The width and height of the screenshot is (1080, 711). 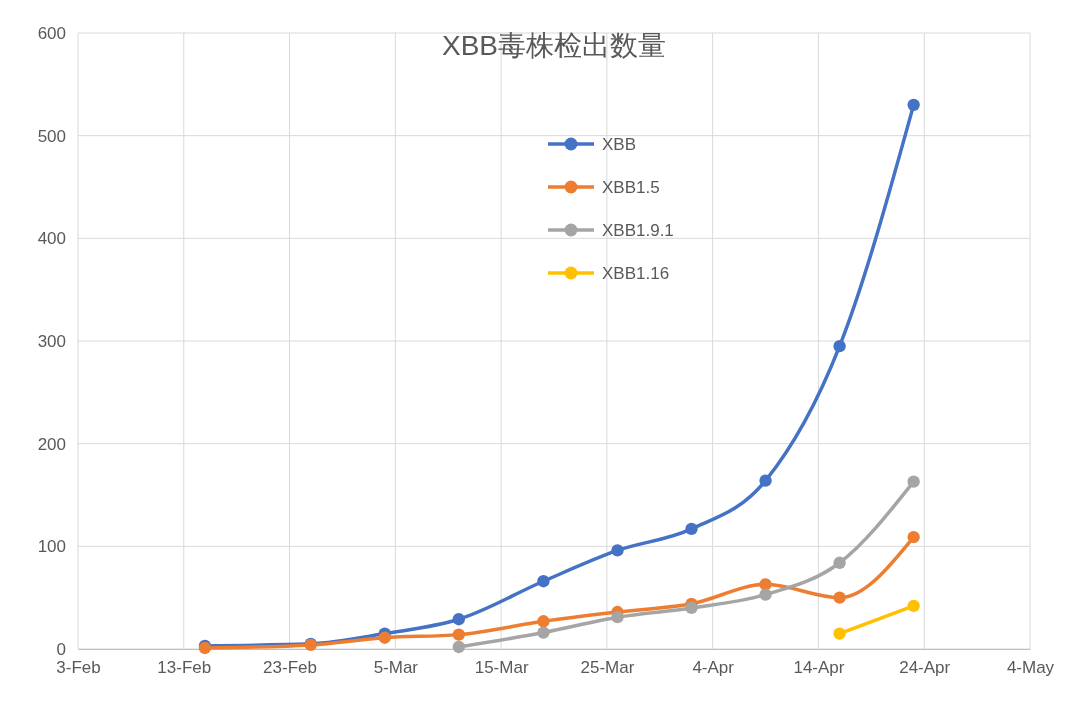 What do you see at coordinates (61, 649) in the screenshot?
I see `y-tick-label: 0` at bounding box center [61, 649].